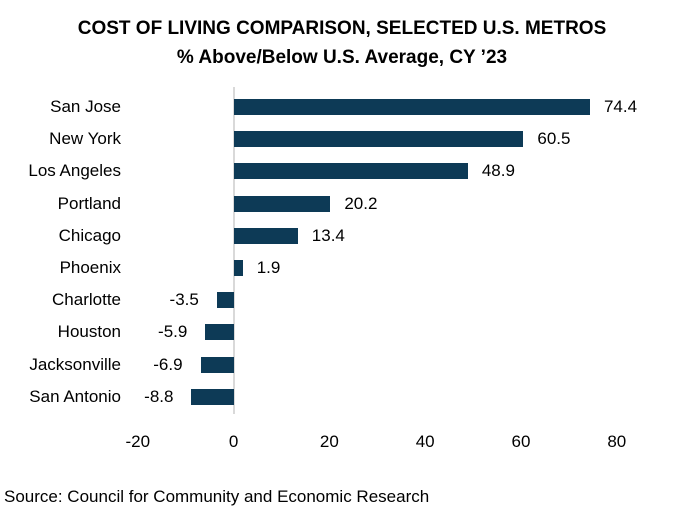  What do you see at coordinates (85, 139) in the screenshot?
I see `category-label: New York` at bounding box center [85, 139].